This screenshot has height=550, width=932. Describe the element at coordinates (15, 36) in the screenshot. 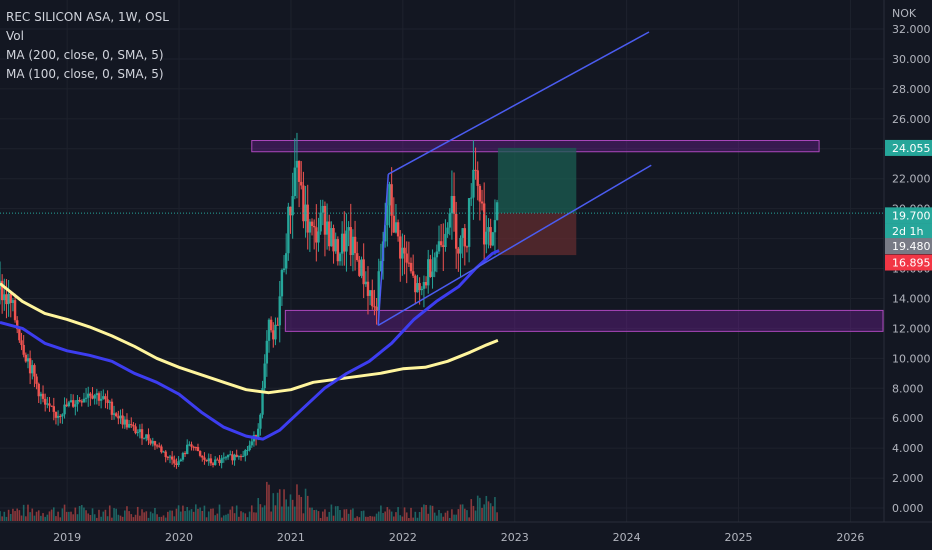

I see `indicator-volume: Vol` at that location.